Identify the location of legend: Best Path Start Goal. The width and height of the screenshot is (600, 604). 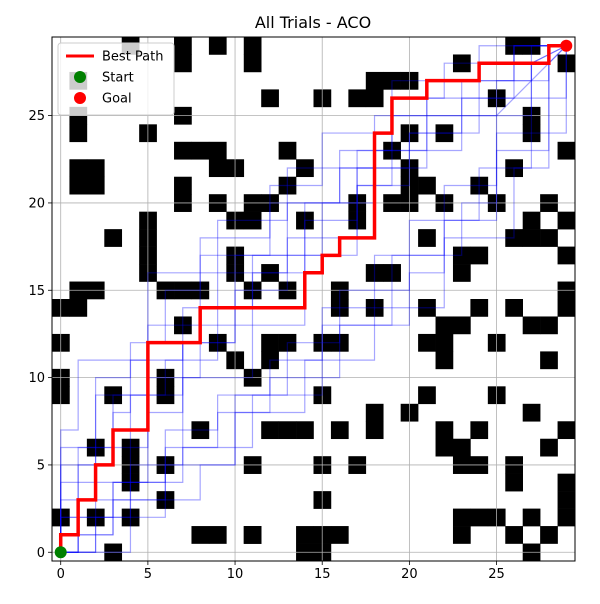
(116, 79).